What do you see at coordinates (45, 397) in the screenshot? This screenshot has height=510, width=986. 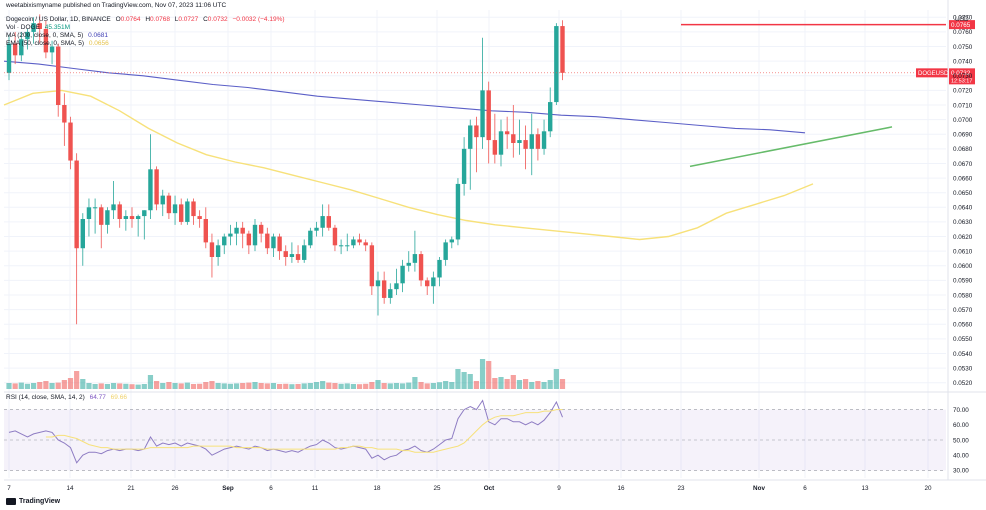 I see `rsi-label: RSI (14, close, SMA, 14, 2)` at bounding box center [45, 397].